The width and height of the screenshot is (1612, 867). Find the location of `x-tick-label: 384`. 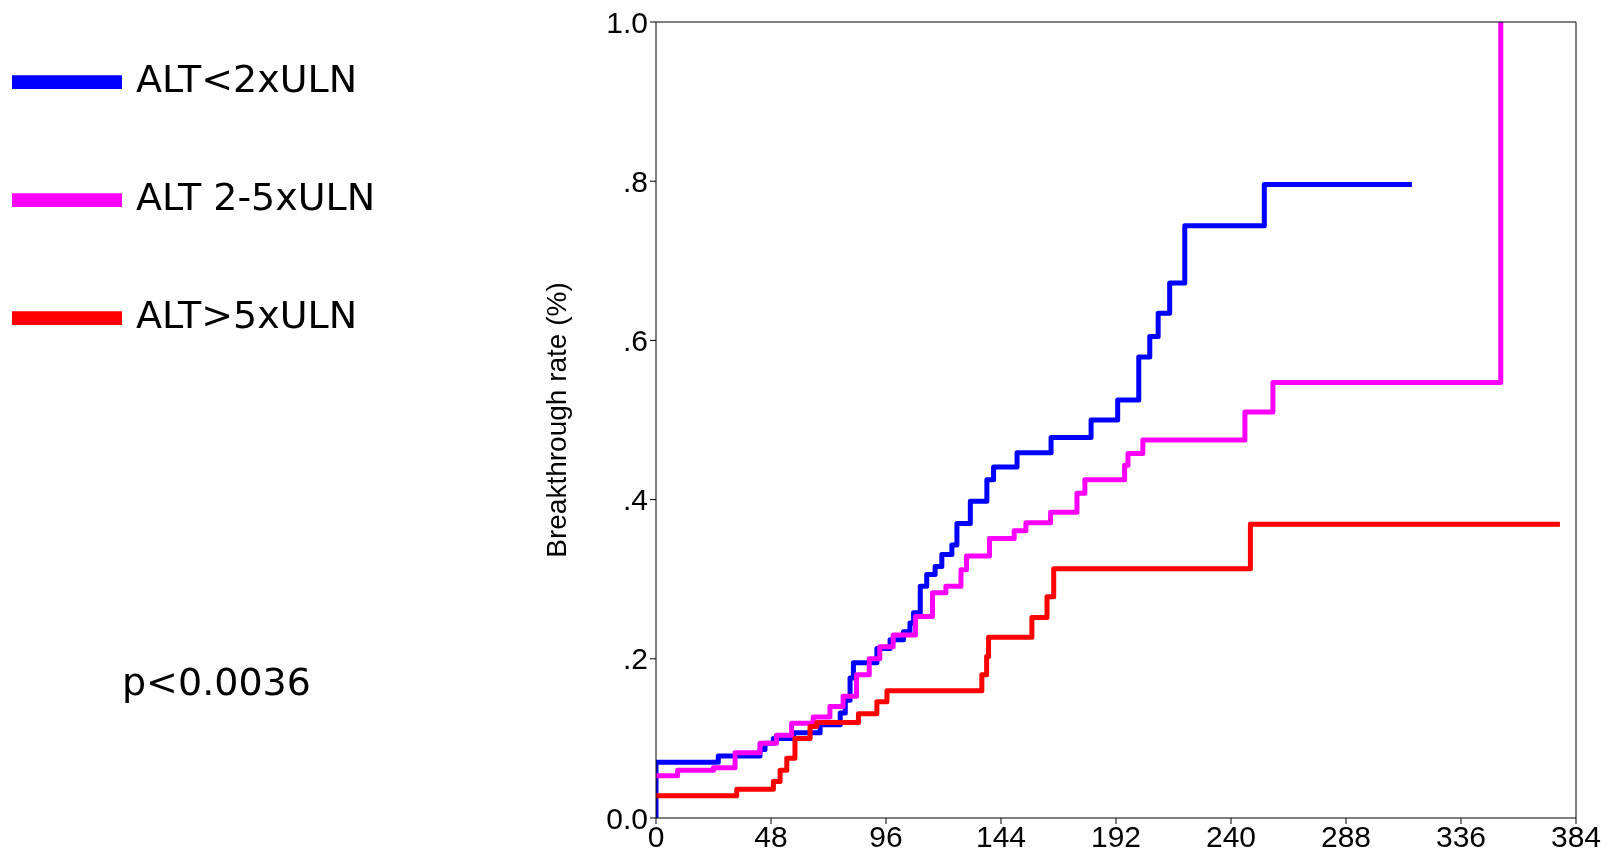

x-tick-label: 384 is located at coordinates (1576, 837).